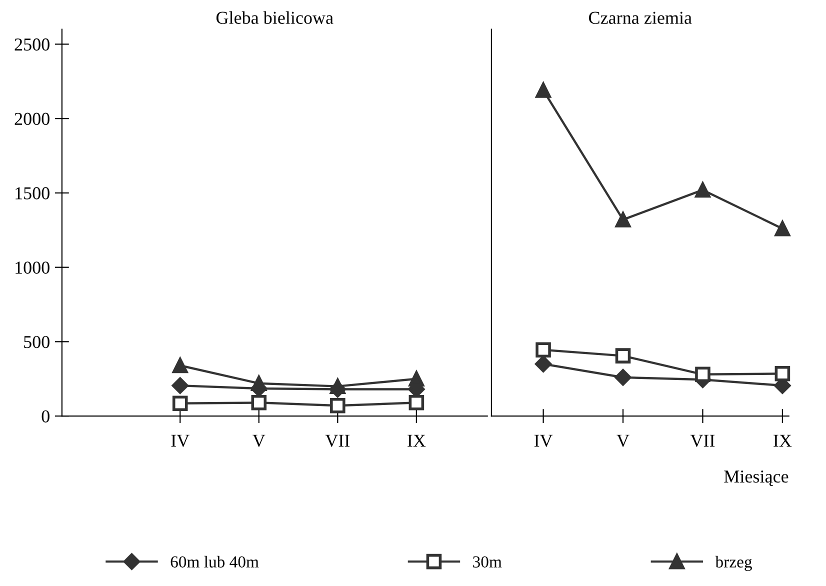  Describe the element at coordinates (33, 193) in the screenshot. I see `y-tick-label: 1500` at that location.